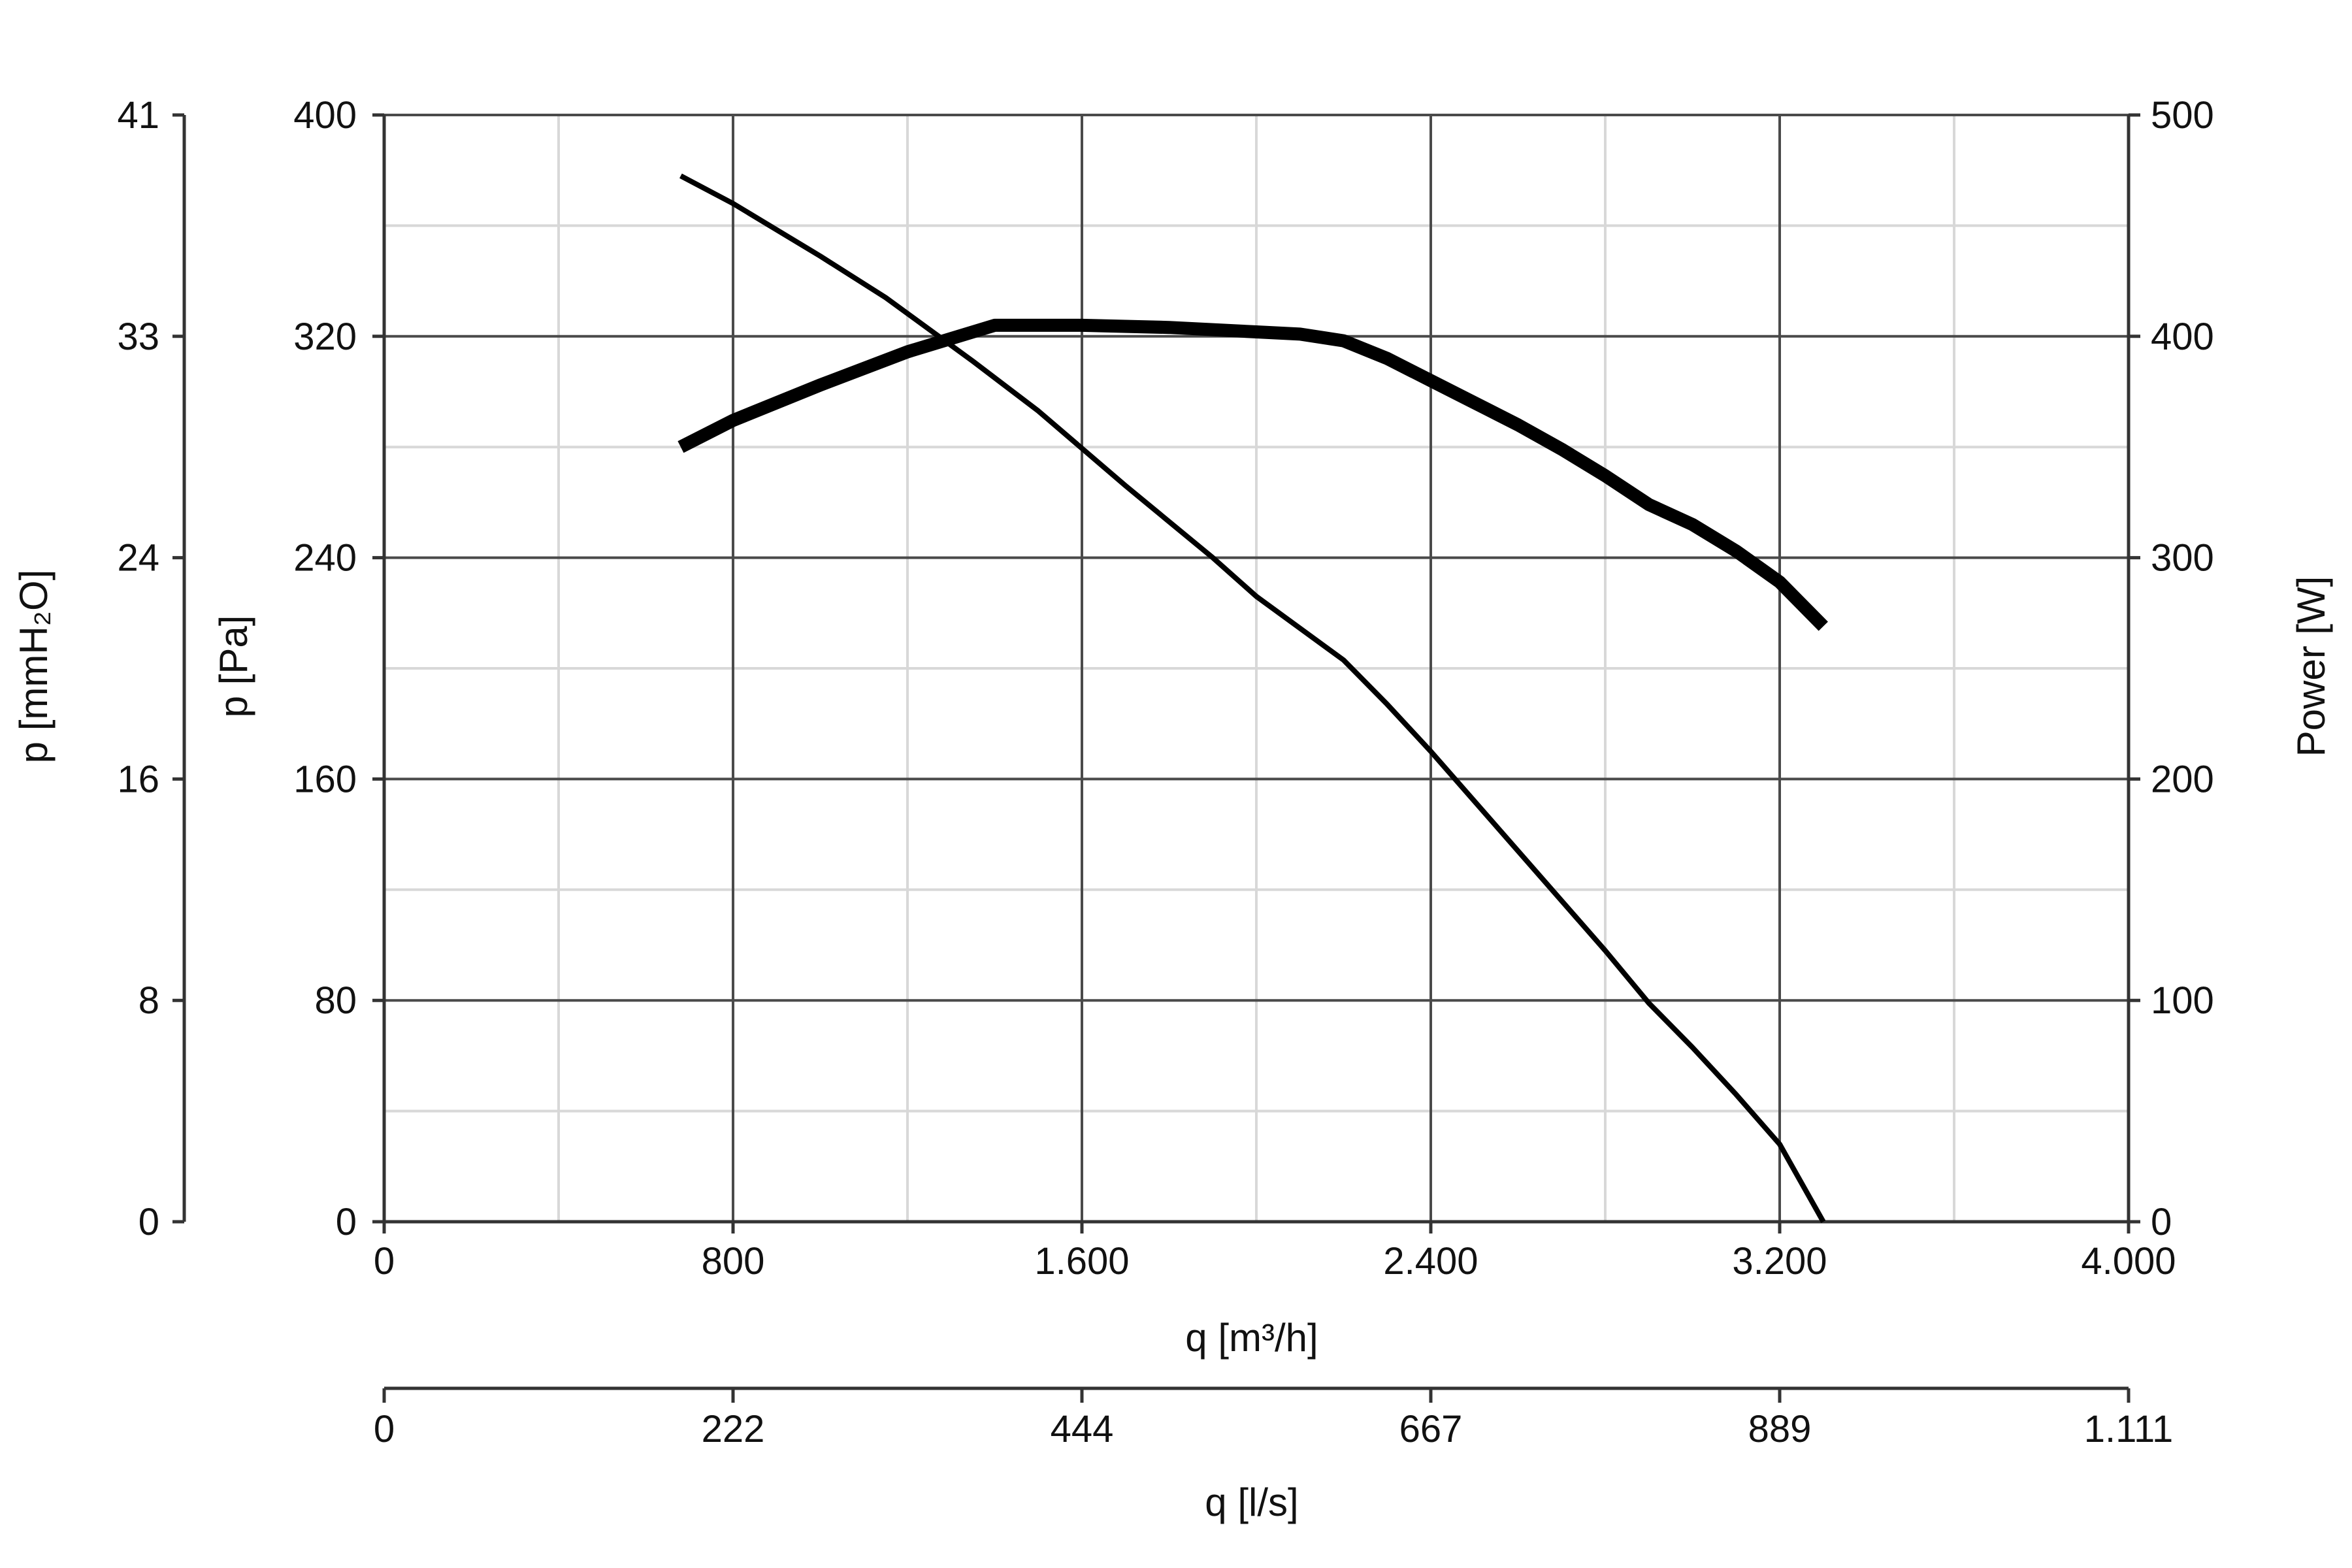 The image size is (2352, 1568). I want to click on y-tick-label: 80, so click(335, 1000).